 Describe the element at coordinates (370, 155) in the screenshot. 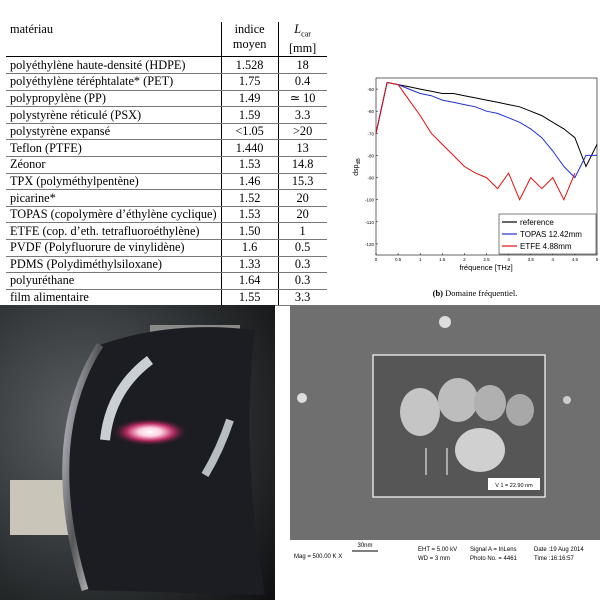

I see `y-tick-label: -80` at that location.